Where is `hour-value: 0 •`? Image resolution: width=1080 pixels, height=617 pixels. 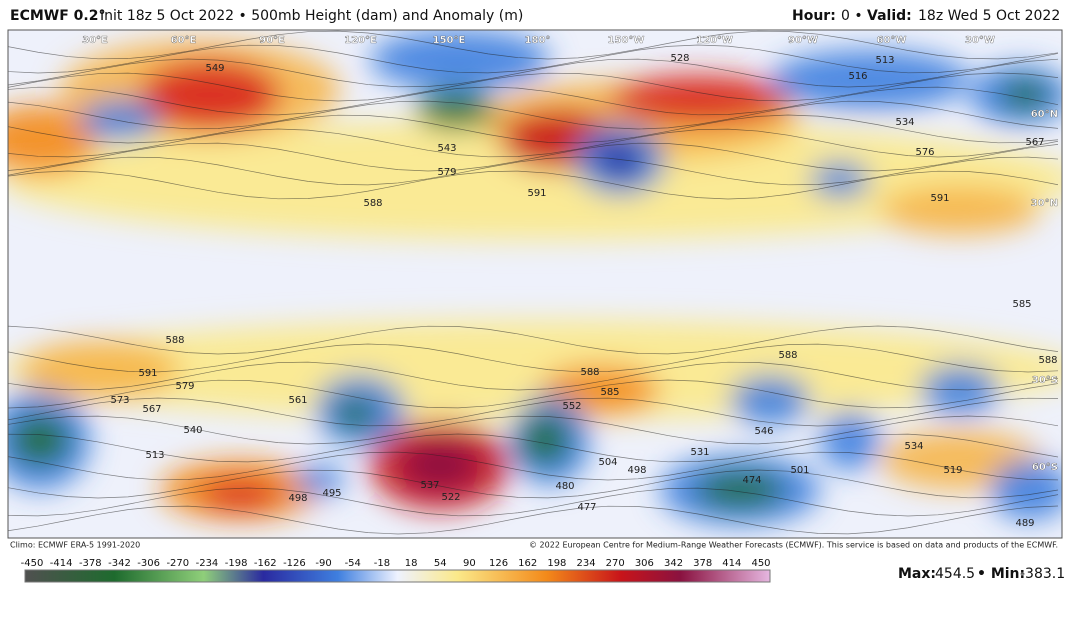
hour-value: 0 • is located at coordinates (852, 16).